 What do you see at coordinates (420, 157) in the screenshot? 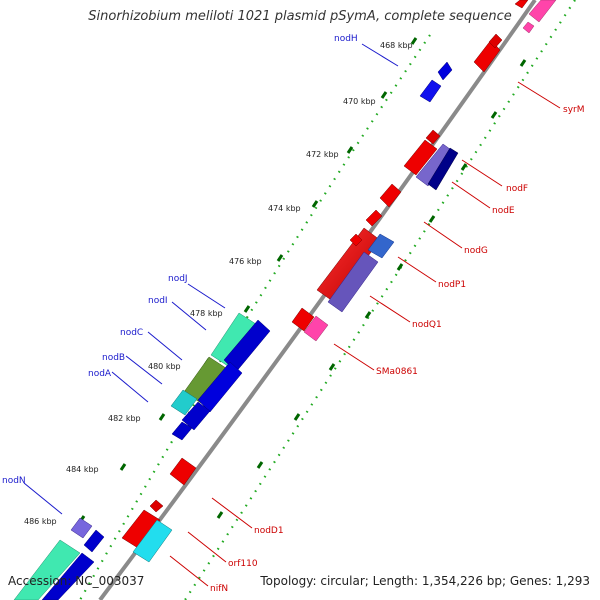
I see `gene-nodF` at bounding box center [420, 157].